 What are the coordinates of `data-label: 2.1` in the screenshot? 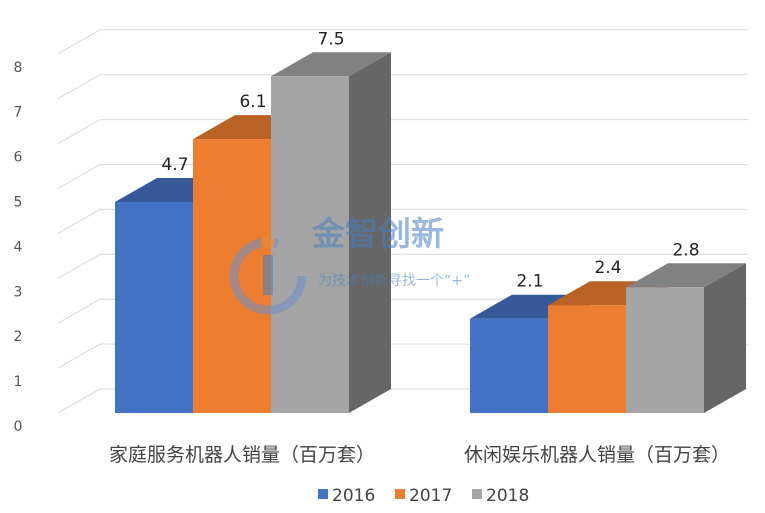 It's located at (529, 282).